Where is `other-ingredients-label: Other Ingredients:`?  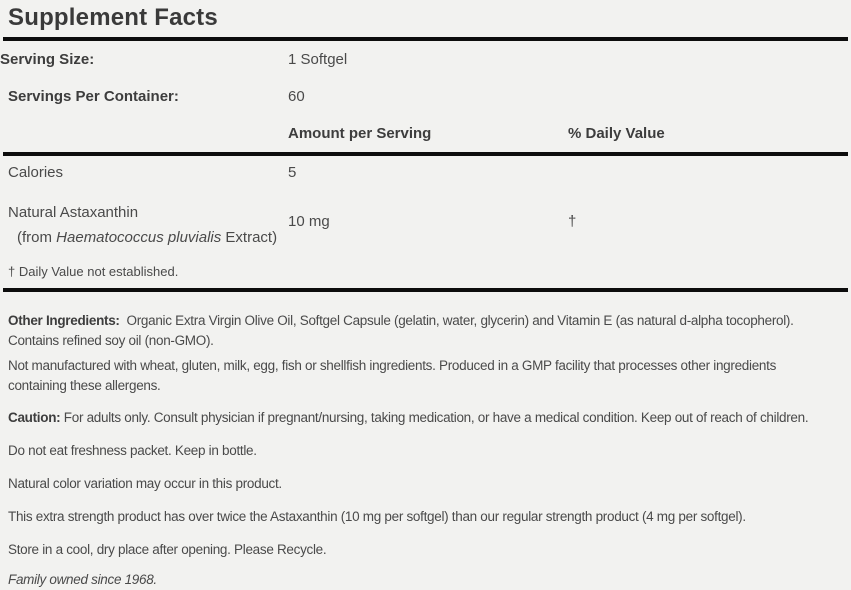
other-ingredients-label: Other Ingredients: is located at coordinates (64, 320).